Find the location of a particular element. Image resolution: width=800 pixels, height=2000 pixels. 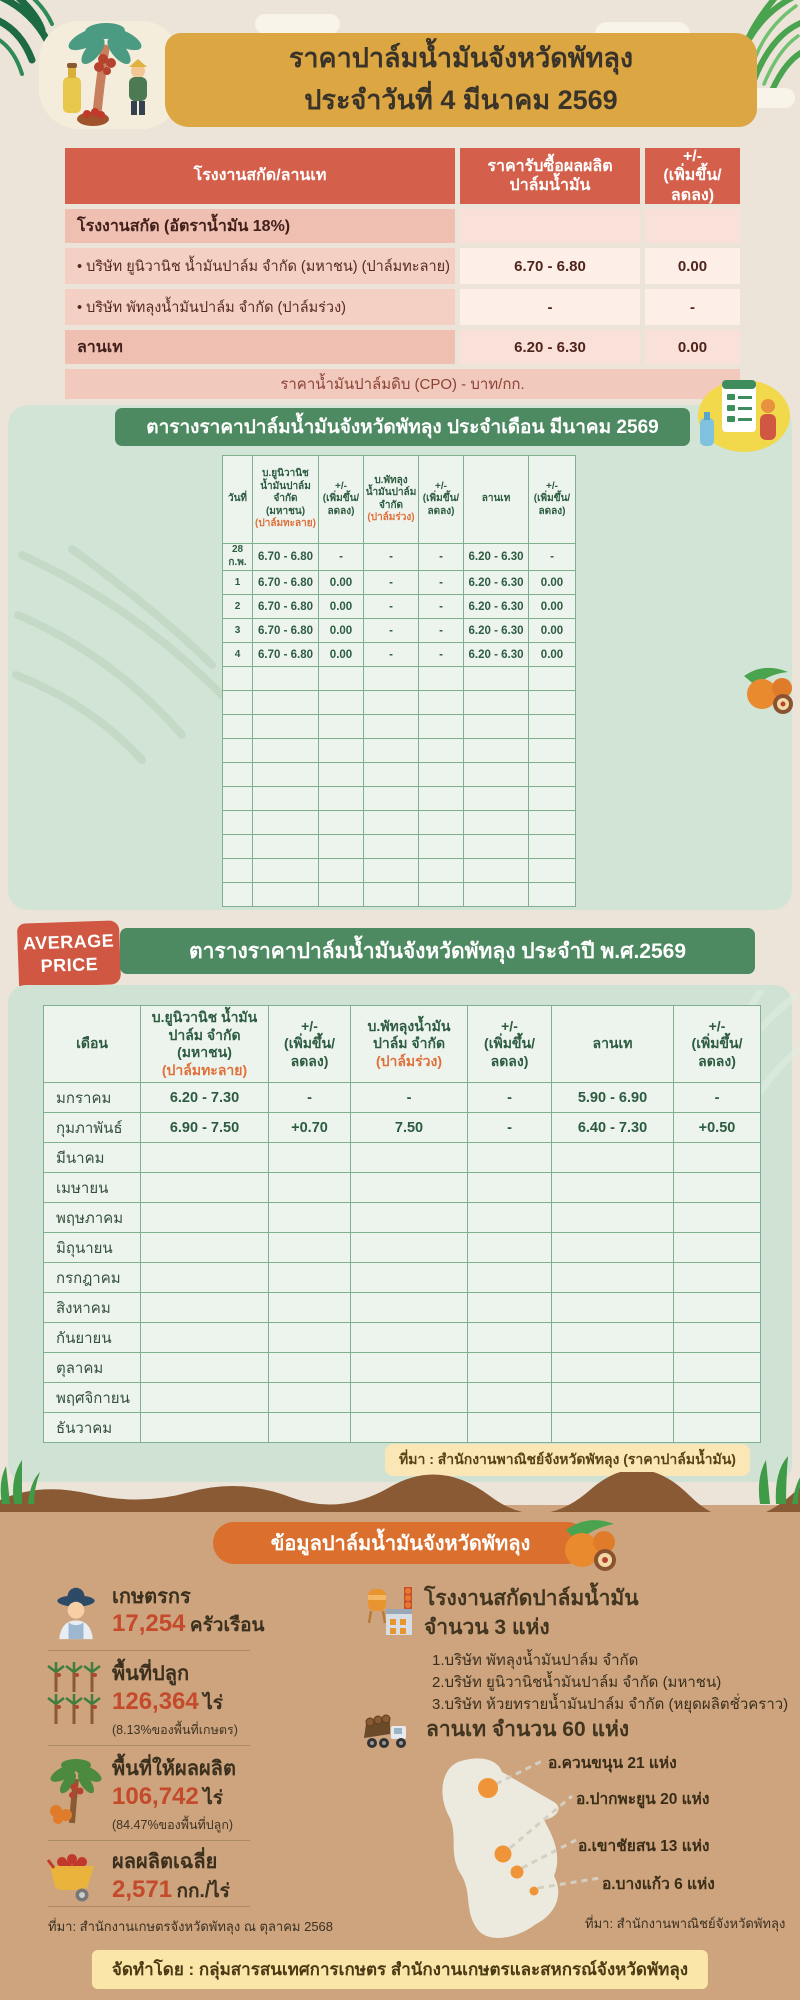

palm-leaf-top-left-icon is located at coordinates (27, 38).